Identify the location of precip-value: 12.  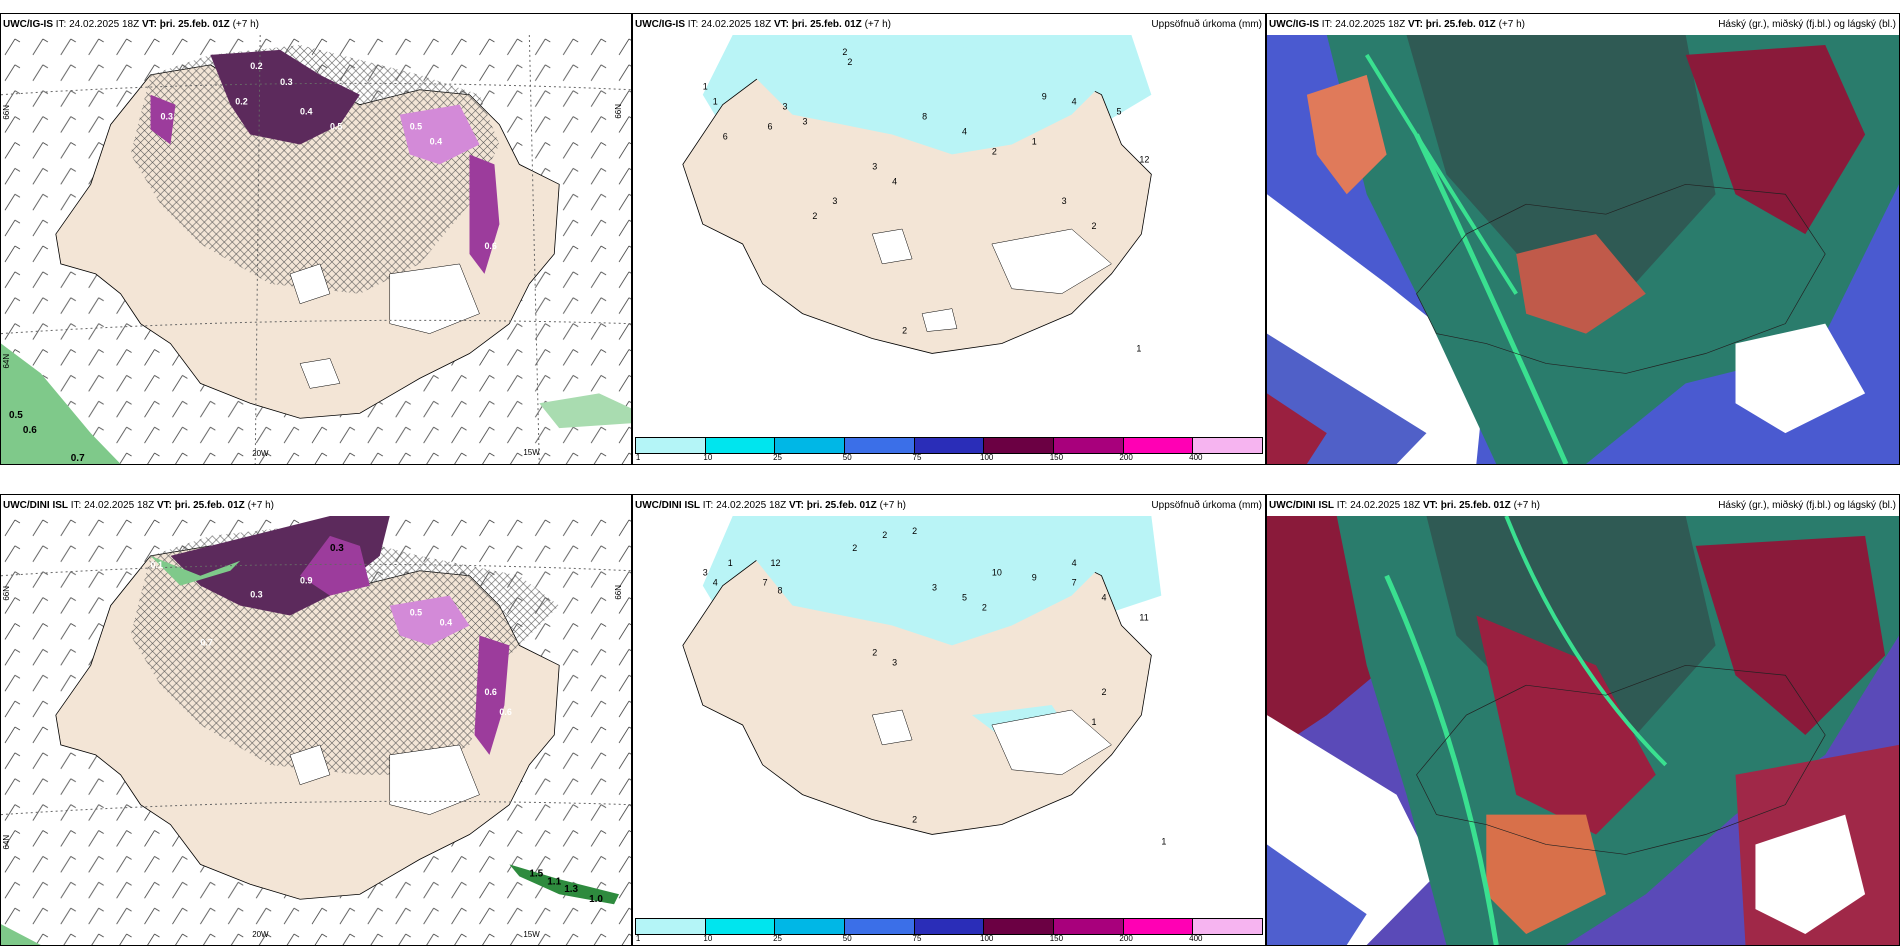
(1144, 159).